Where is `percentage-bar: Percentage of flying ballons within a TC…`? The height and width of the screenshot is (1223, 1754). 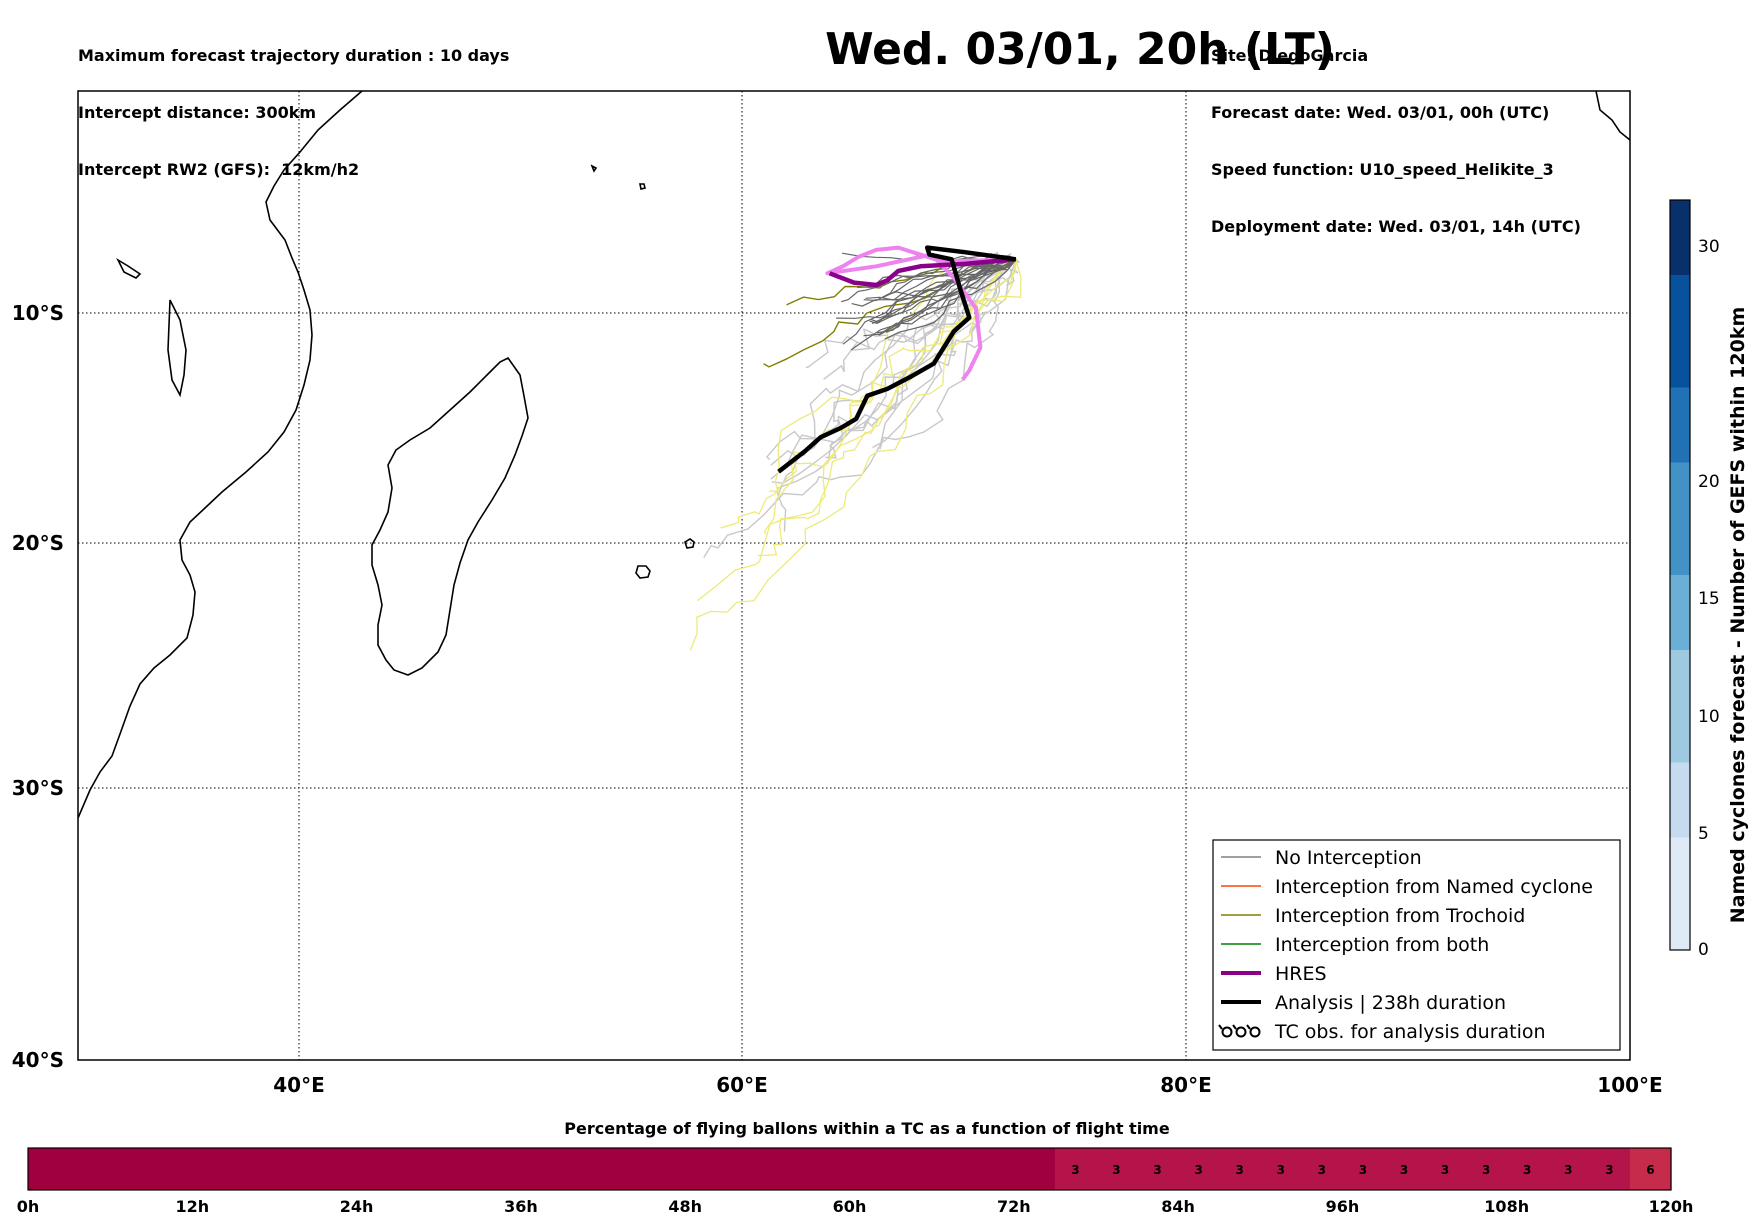 percentage-bar: Percentage of flying ballons within a TC… is located at coordinates (855, 1167).